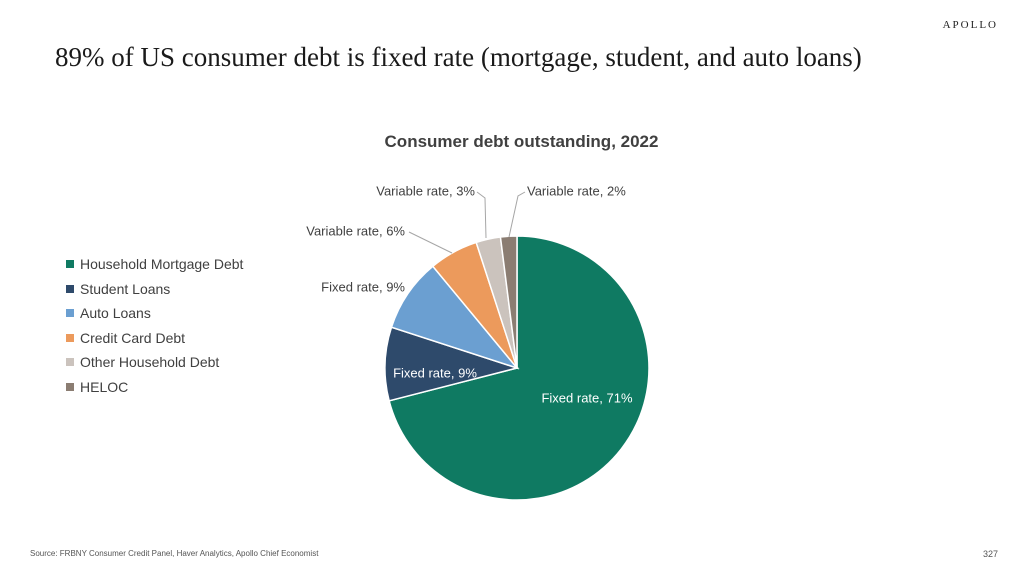  I want to click on legend-item-credit-card: Credit Card Debt, so click(154, 338).